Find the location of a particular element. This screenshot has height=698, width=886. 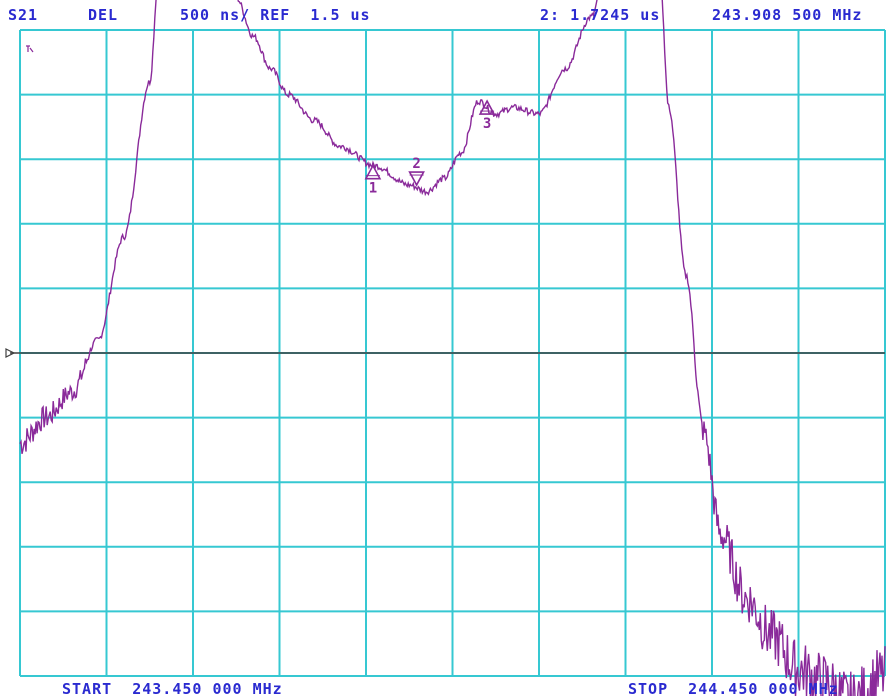

marker-3-icon is located at coordinates (487, 107).